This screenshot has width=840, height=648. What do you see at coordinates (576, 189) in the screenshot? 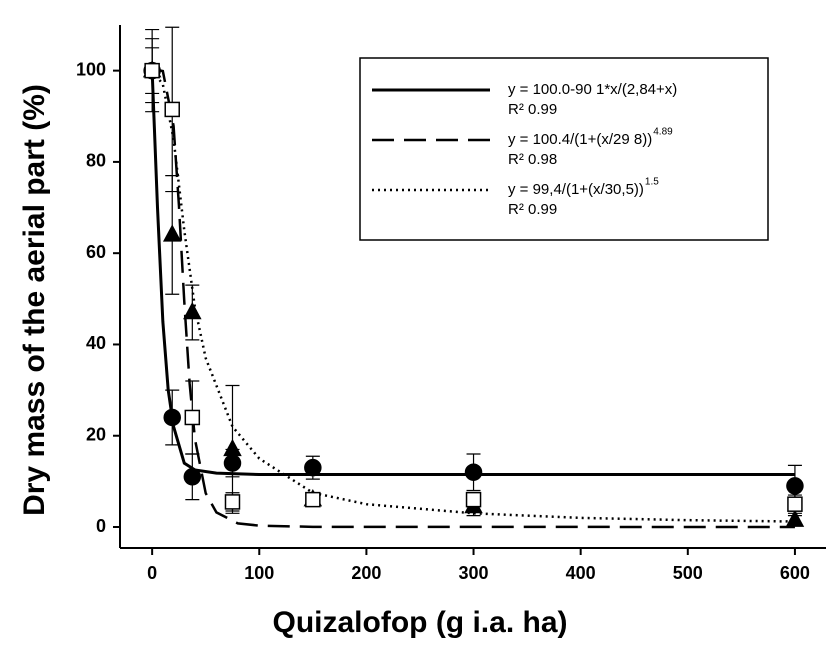
I see `legend-equation: y = 99,4/(1+(x/30,5))` at bounding box center [576, 189].